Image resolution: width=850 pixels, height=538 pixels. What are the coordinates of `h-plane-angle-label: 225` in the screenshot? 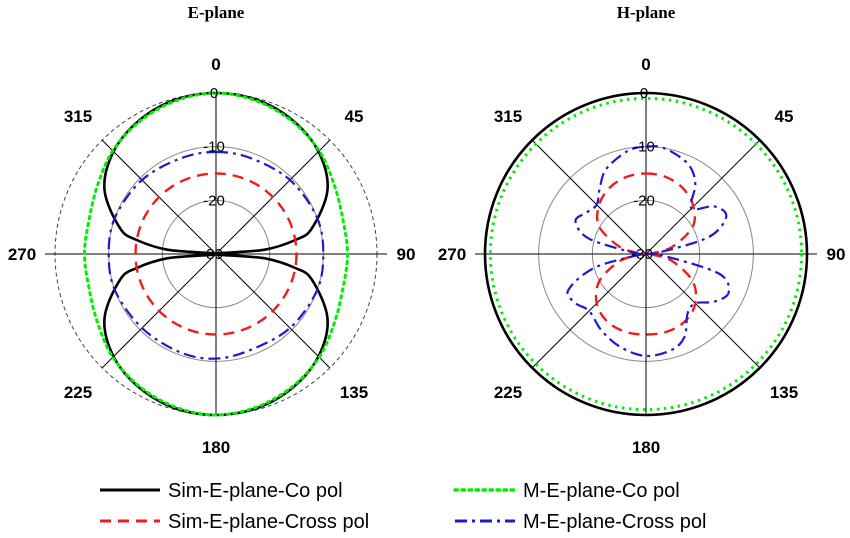 It's located at (508, 392).